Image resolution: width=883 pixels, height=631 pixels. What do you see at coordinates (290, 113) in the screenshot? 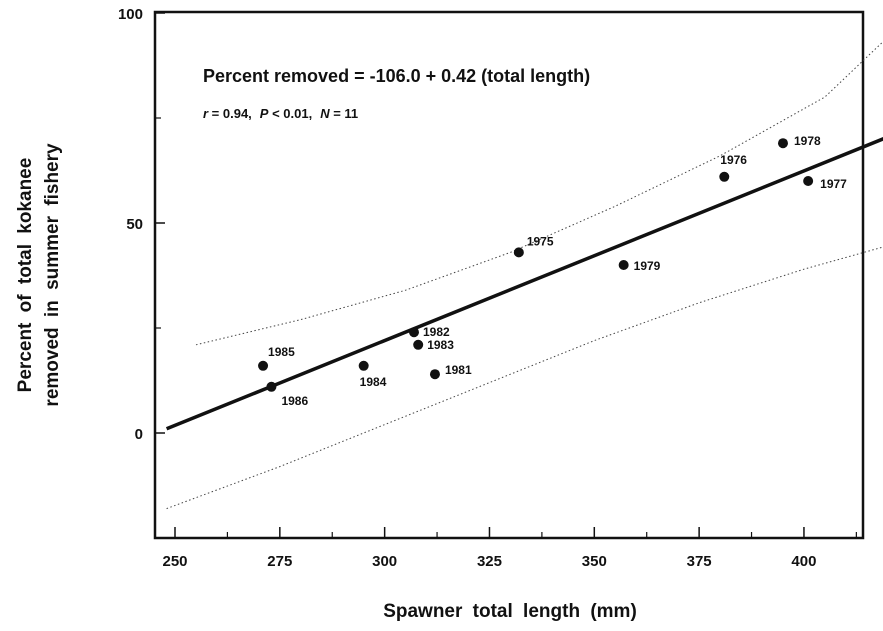
I see `stat-p-value: < 0.01,` at bounding box center [290, 113].